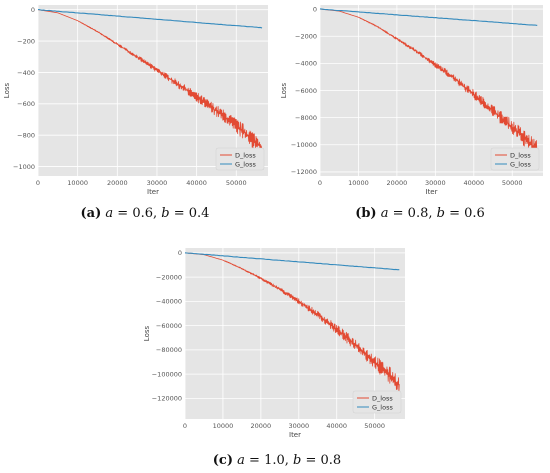 This screenshot has width=550, height=473. Describe the element at coordinates (306, 91) in the screenshot. I see `chart1-y-tick-label: −6000` at that location.